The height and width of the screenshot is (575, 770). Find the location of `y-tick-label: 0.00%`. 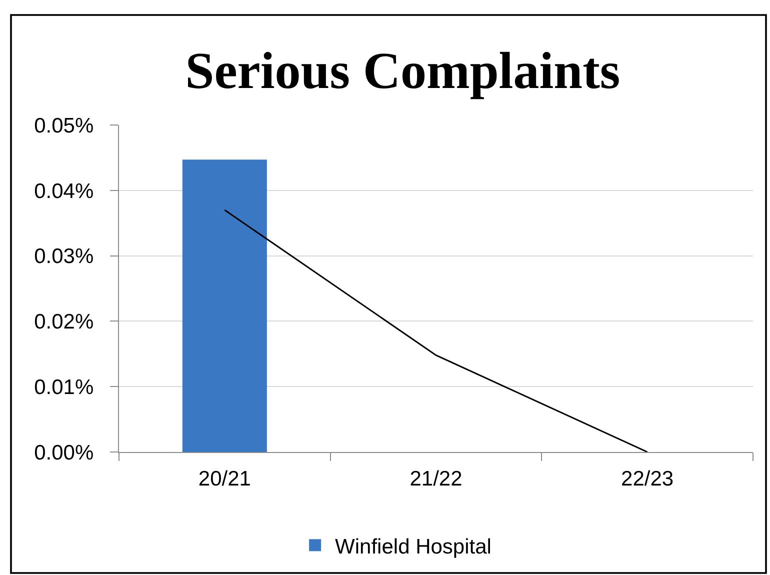

y-tick-label: 0.00% is located at coordinates (64, 452).